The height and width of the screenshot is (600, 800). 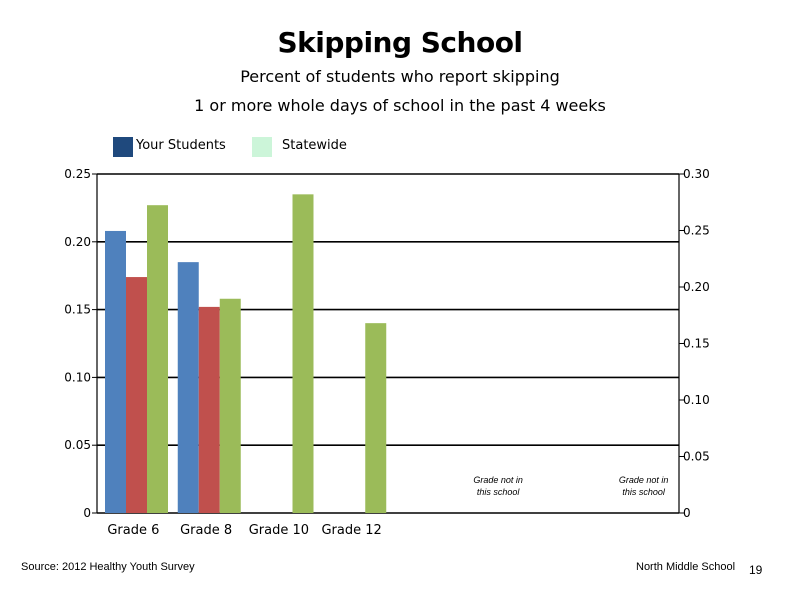 What do you see at coordinates (77, 445) in the screenshot?
I see `left-axis-tick-label: 0.05` at bounding box center [77, 445].